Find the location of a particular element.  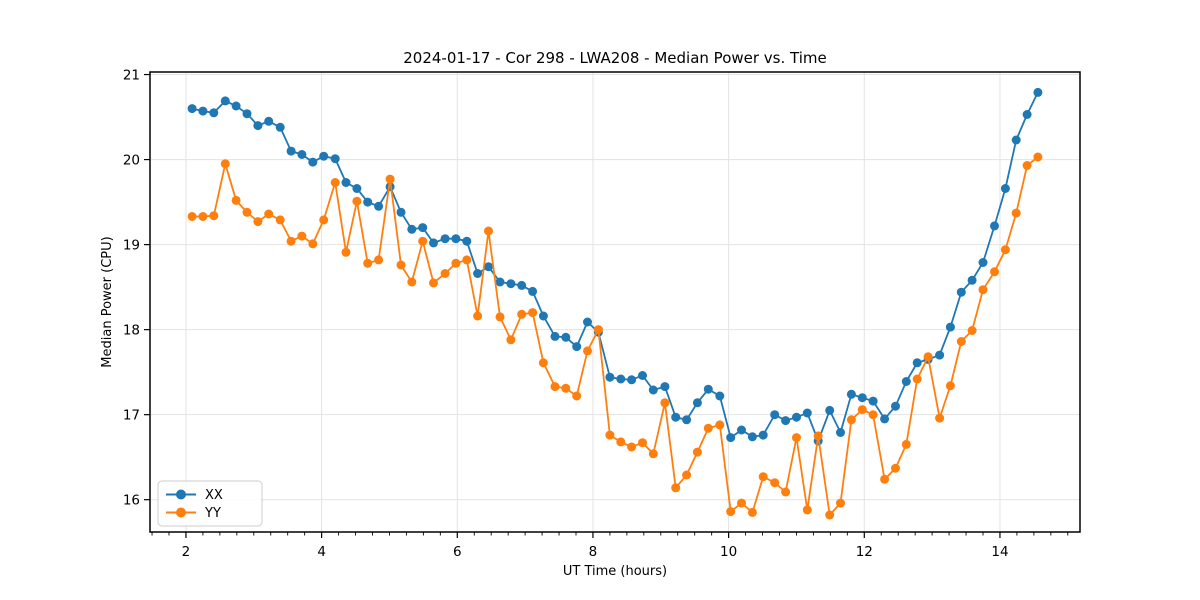

legend-item-YY: YY is located at coordinates (193, 513).